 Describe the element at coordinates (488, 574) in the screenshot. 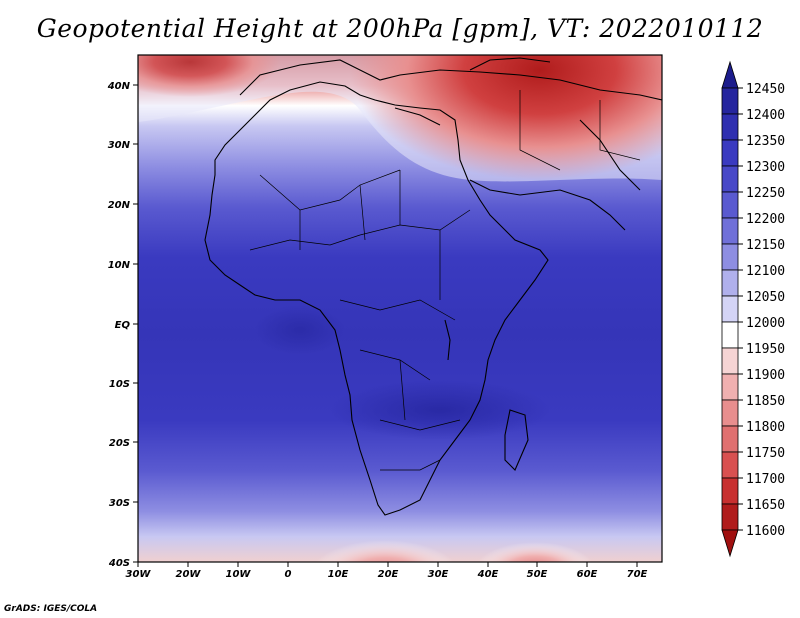

I see `lon-label: 40E` at that location.